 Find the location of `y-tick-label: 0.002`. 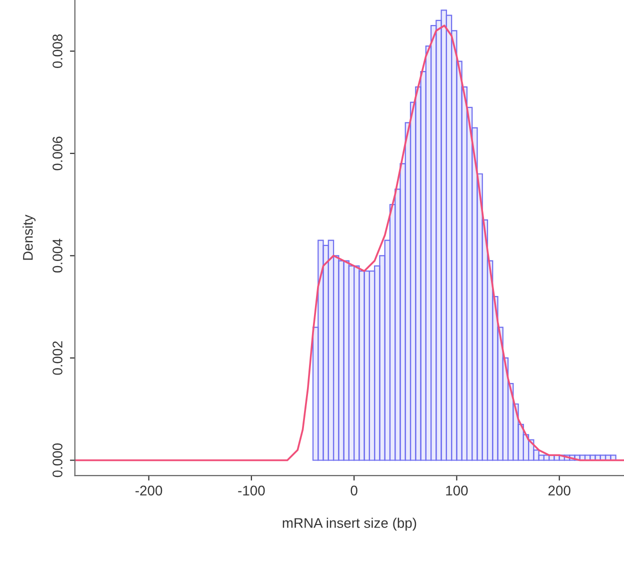

y-tick-label: 0.002 is located at coordinates (57, 358).